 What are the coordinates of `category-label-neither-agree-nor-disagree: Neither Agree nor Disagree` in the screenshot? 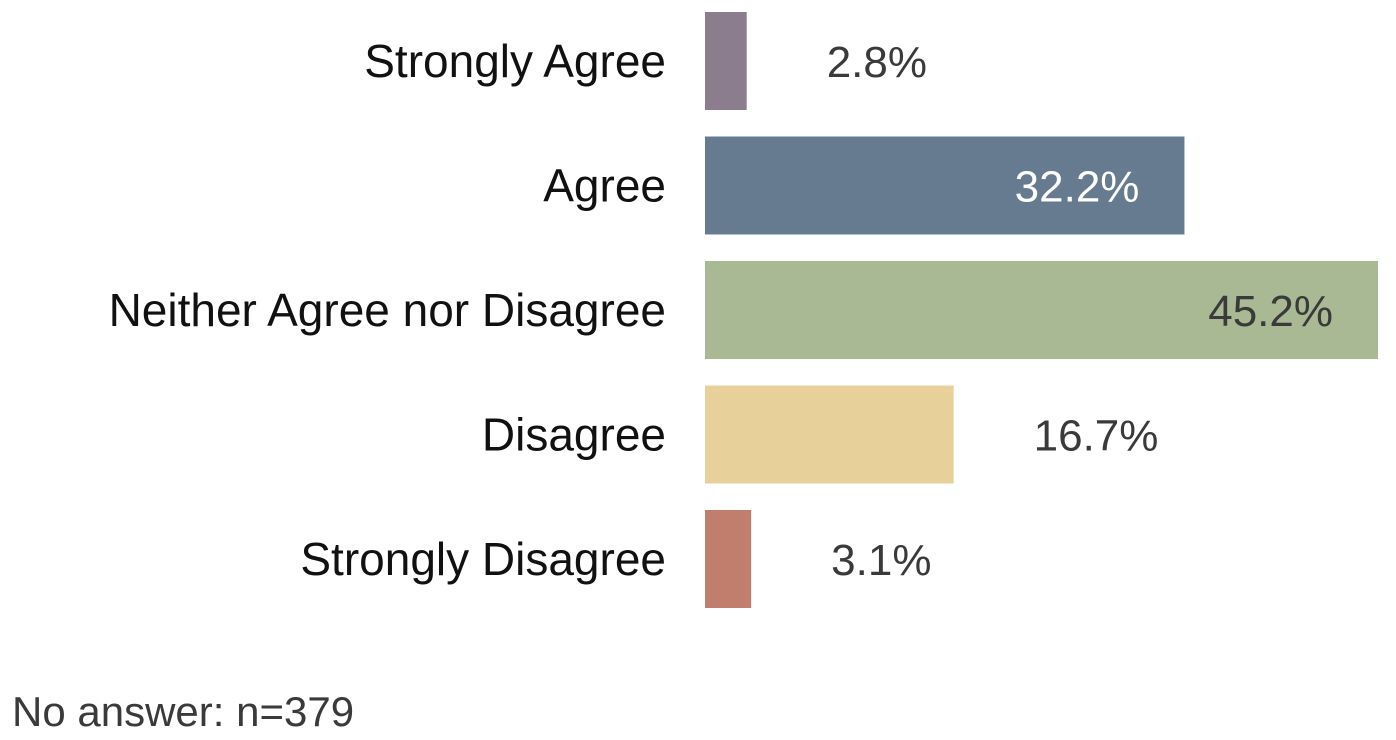 It's located at (387, 310).